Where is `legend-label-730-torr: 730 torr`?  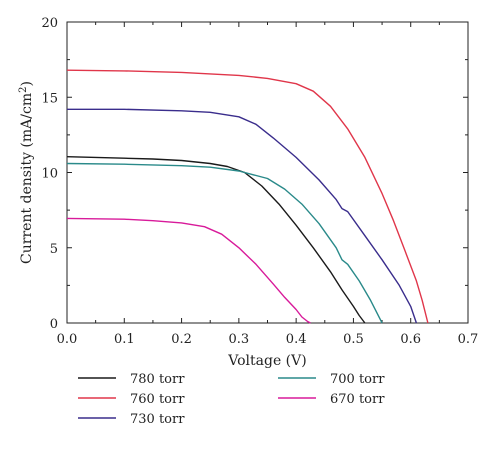 legend-label-730-torr: 730 torr is located at coordinates (157, 419).